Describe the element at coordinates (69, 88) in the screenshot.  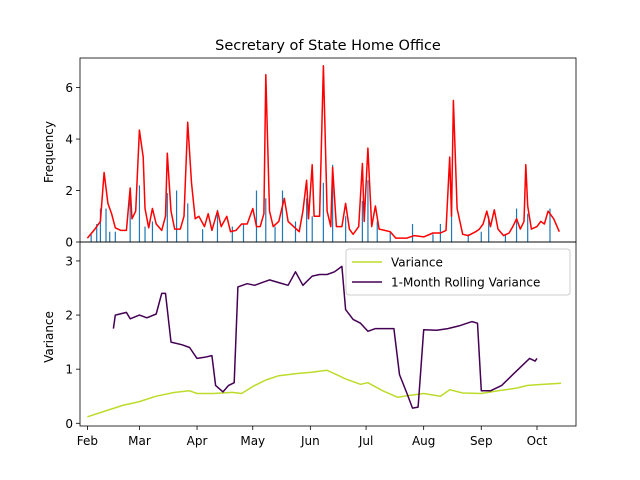
I see `top-y-tick-label: 6` at that location.